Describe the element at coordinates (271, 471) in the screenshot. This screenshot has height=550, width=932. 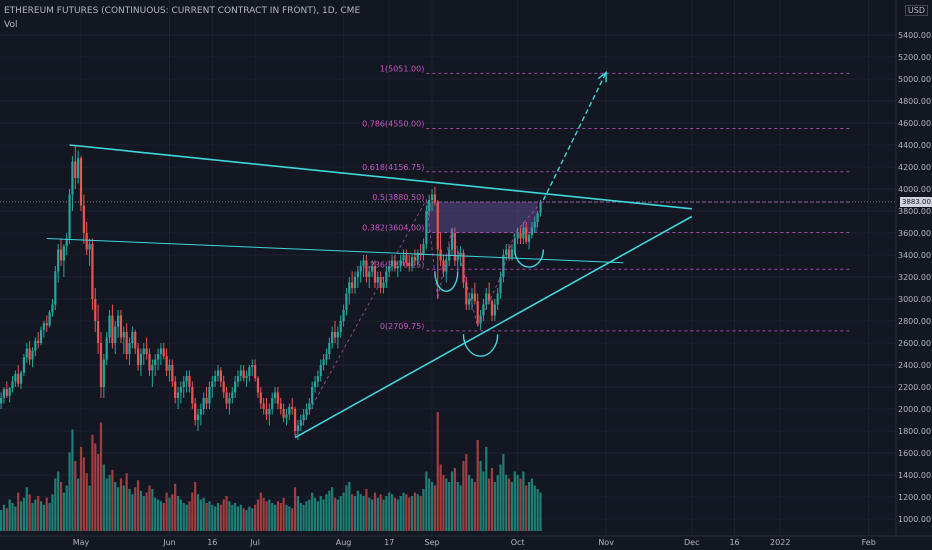
I see `volume-bars` at that location.